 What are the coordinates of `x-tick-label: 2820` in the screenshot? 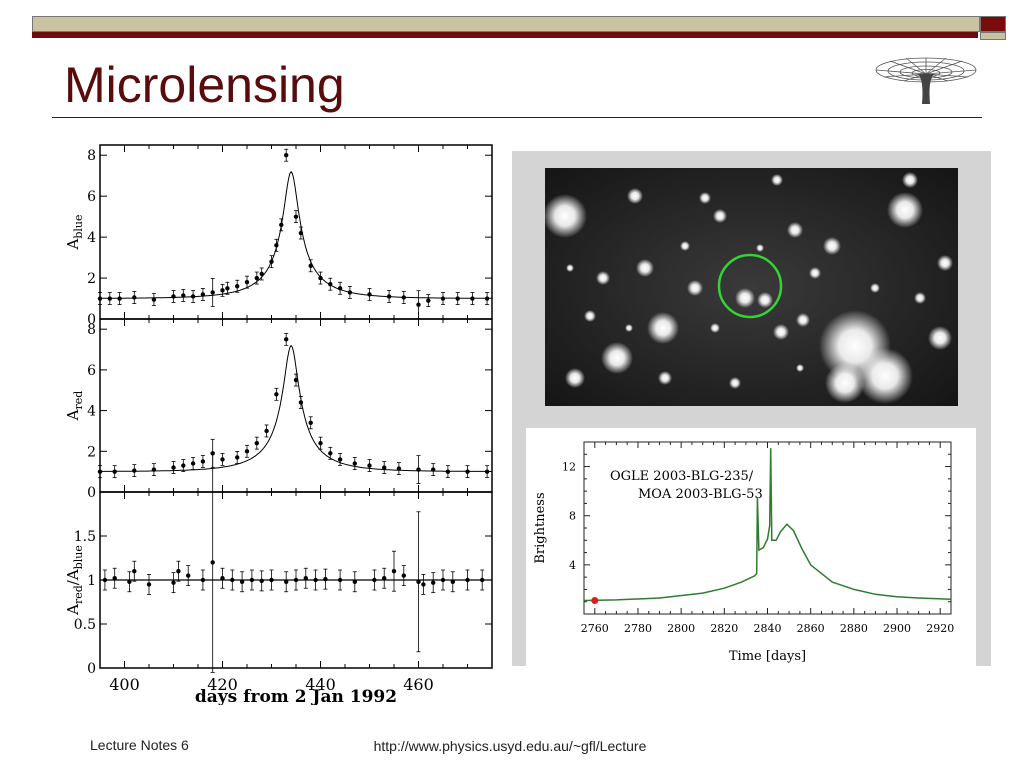 It's located at (724, 628).